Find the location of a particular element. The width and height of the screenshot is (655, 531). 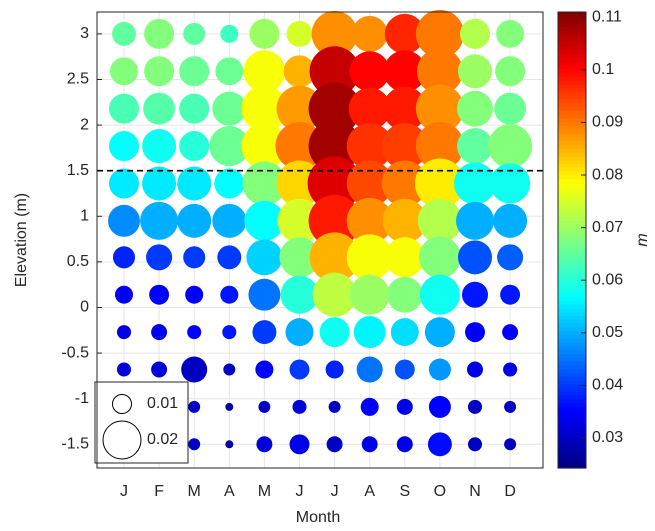

y-tick-label: -0.5 is located at coordinates (75, 352).